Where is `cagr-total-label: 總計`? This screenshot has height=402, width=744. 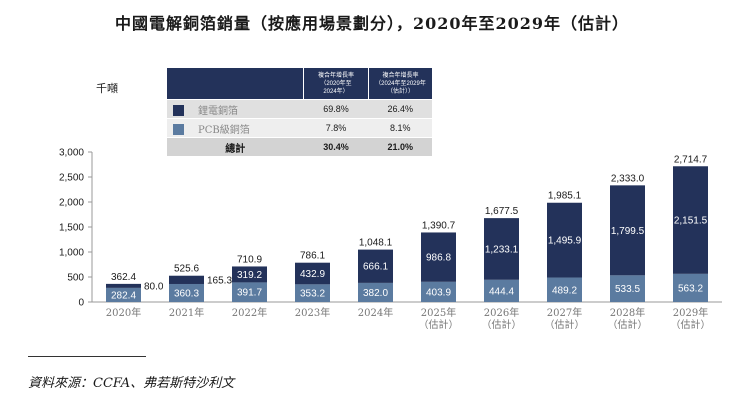
cagr-total-label: 總計 is located at coordinates (235, 146).